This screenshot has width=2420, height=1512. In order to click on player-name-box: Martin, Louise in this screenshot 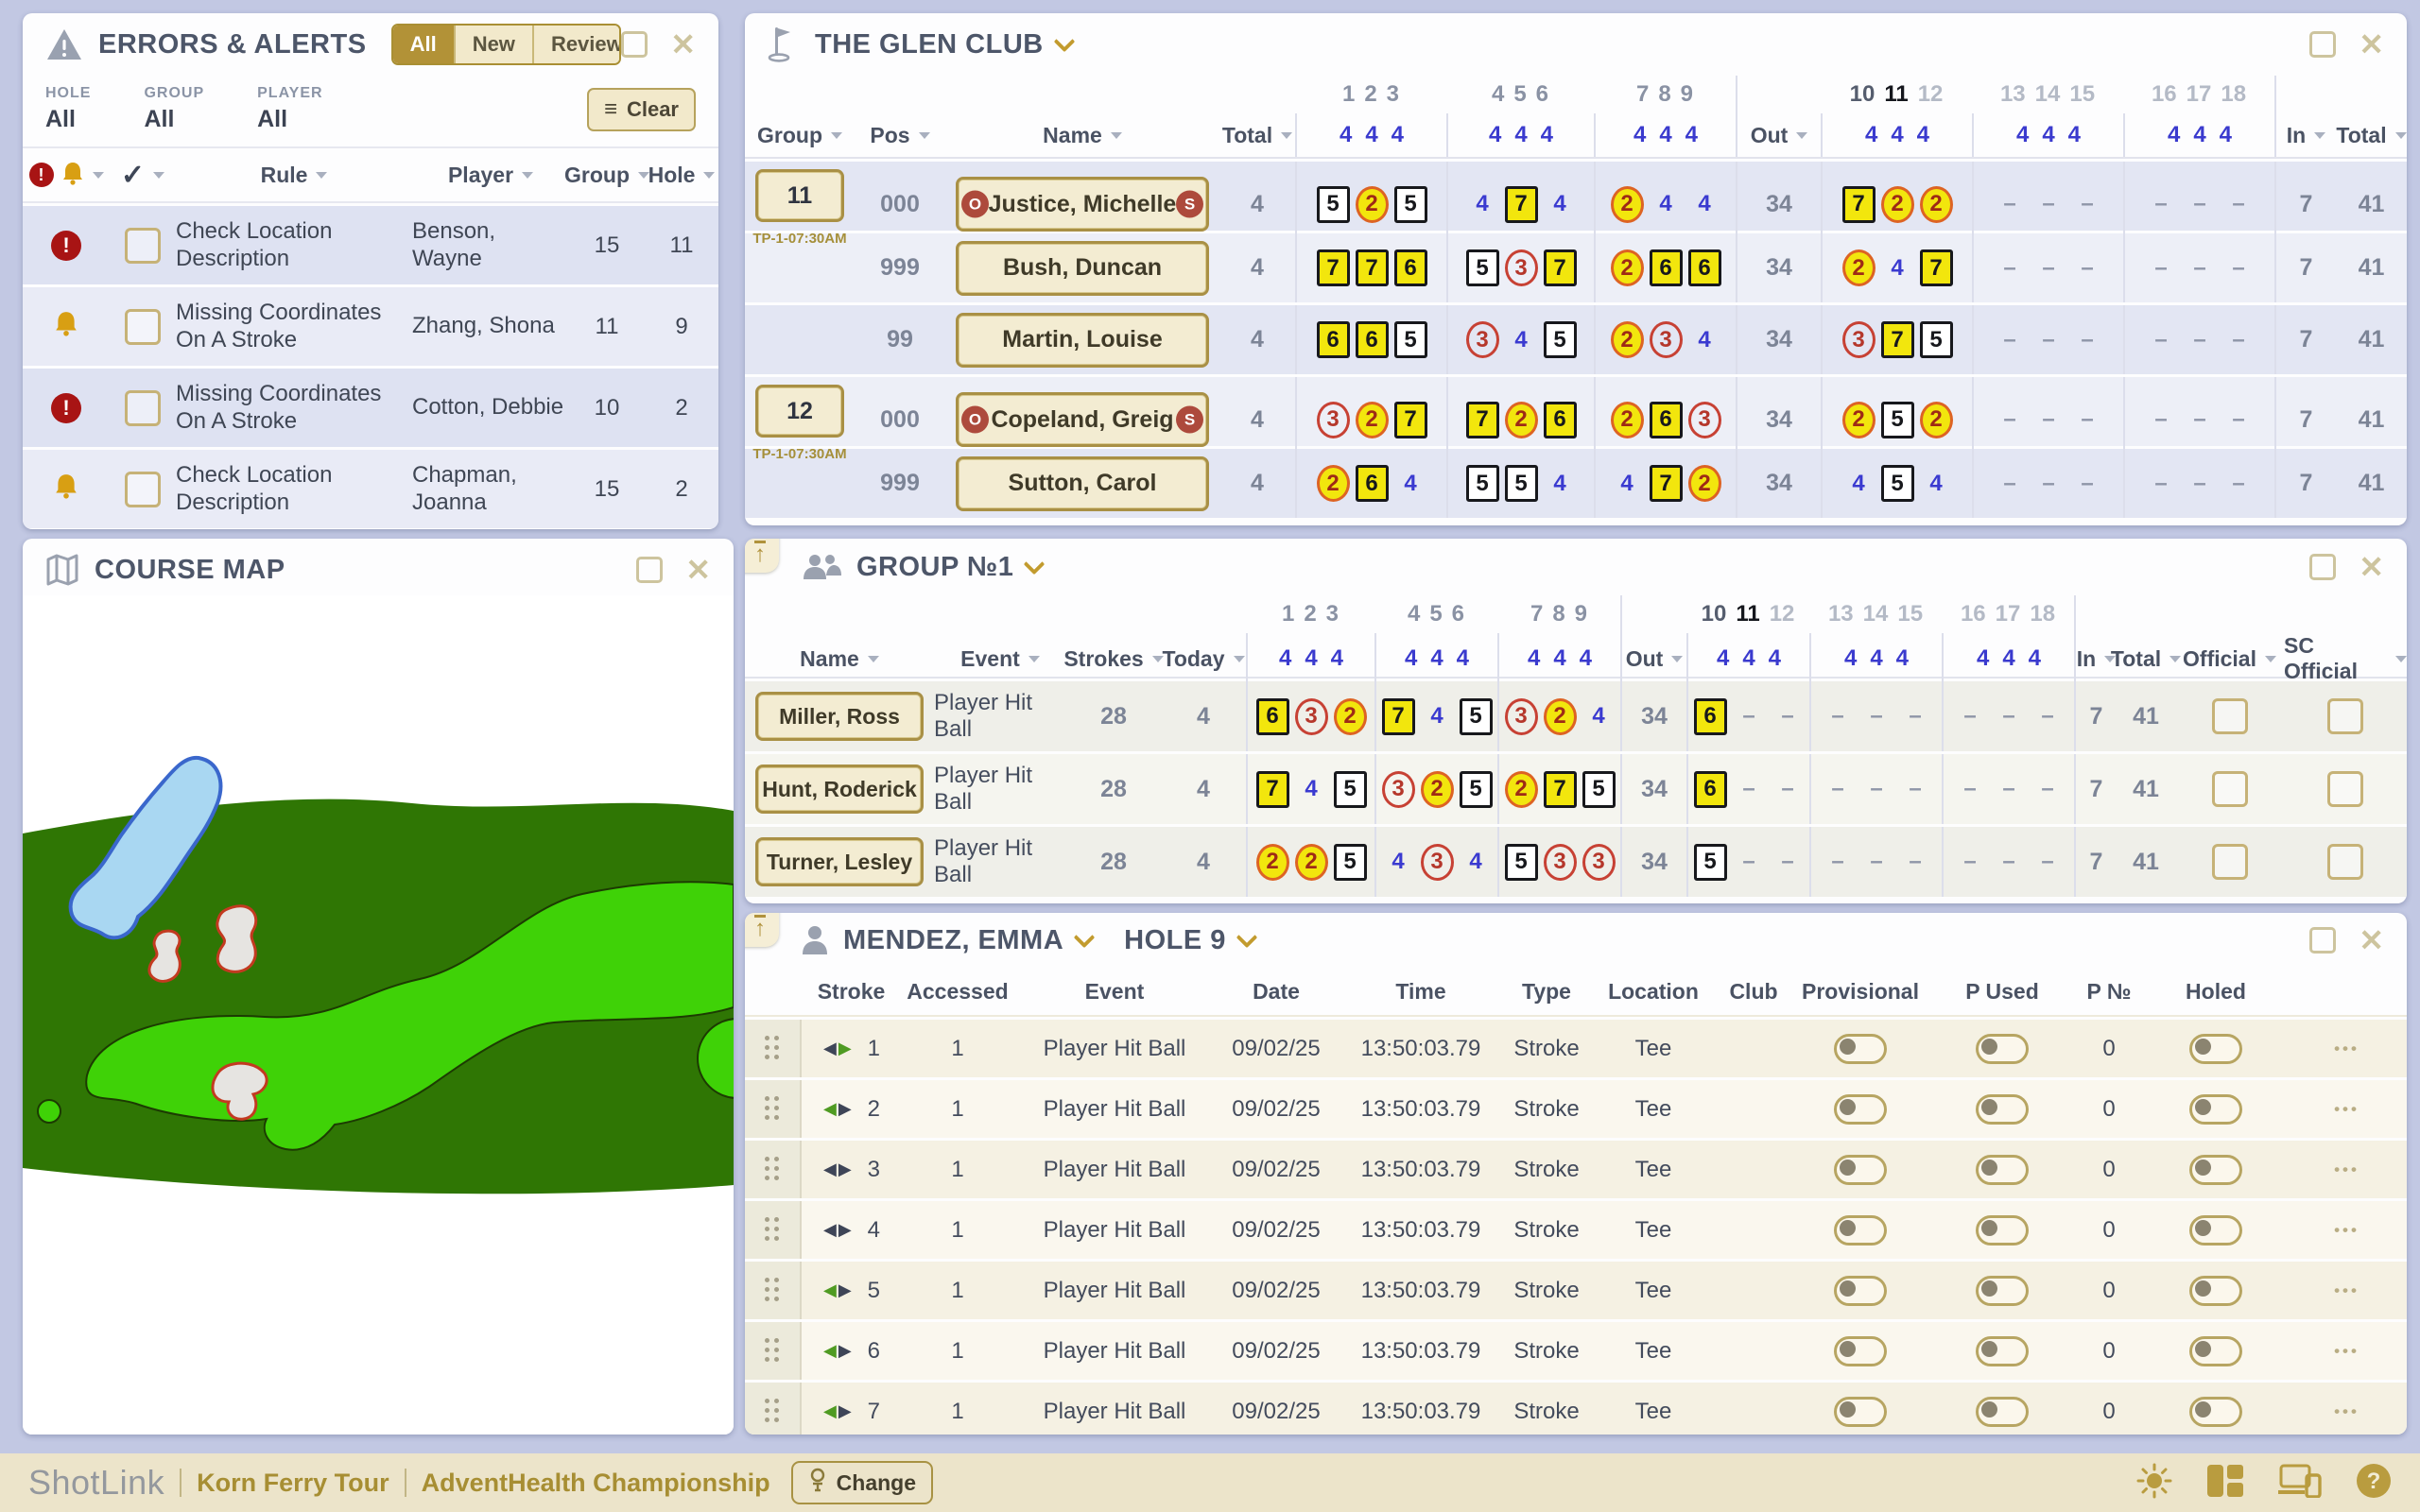, I will do `click(1082, 340)`.